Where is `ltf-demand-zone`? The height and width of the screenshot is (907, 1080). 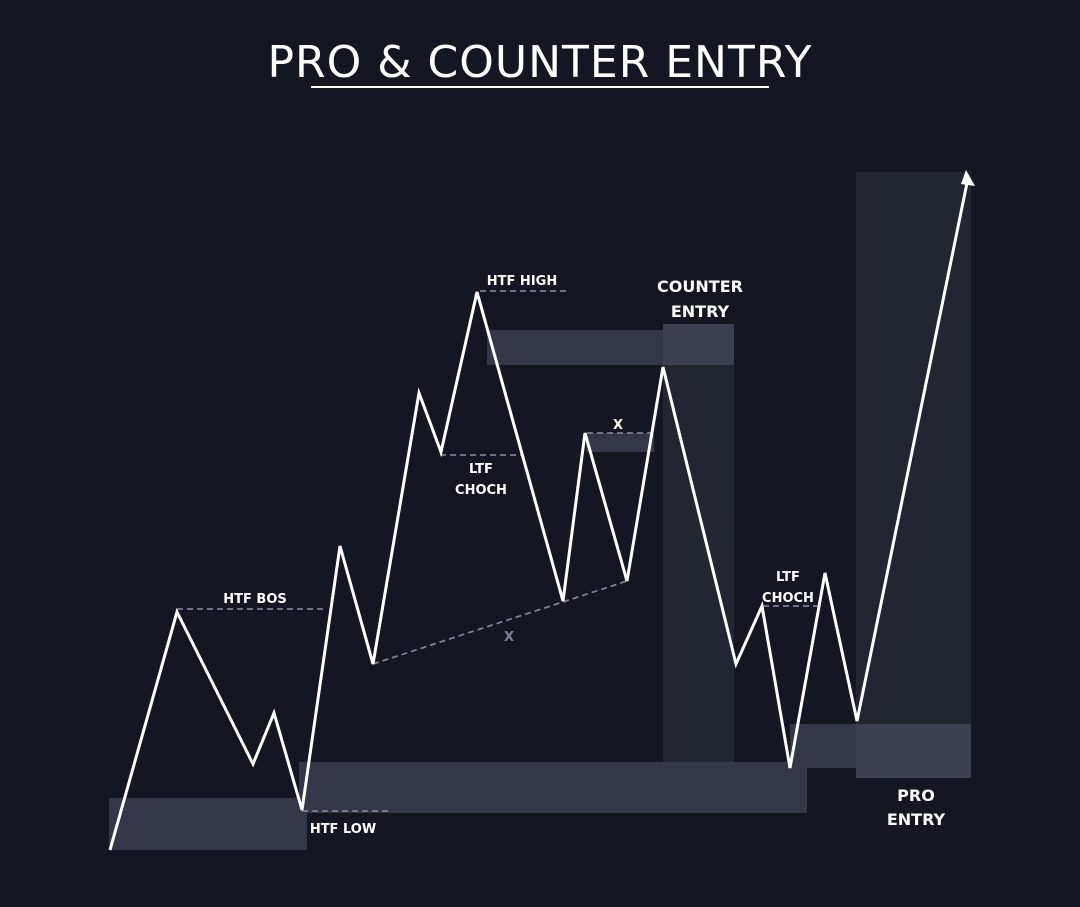 ltf-demand-zone is located at coordinates (823, 746).